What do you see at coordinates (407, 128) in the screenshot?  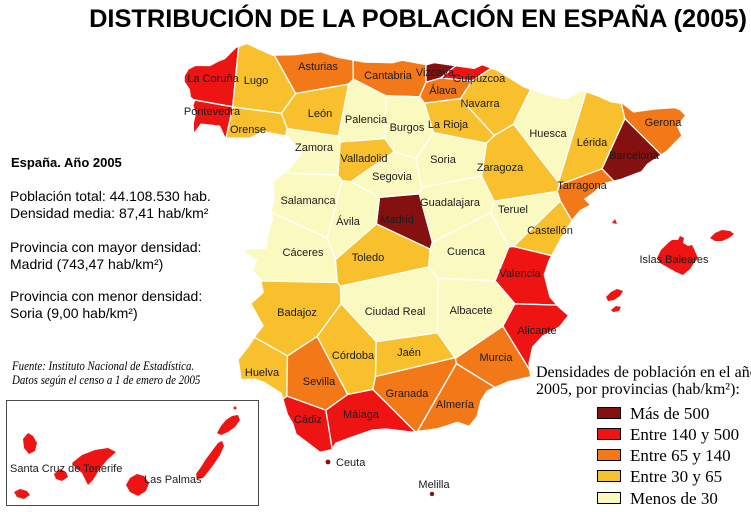 I see `svg-text: Burgos` at bounding box center [407, 128].